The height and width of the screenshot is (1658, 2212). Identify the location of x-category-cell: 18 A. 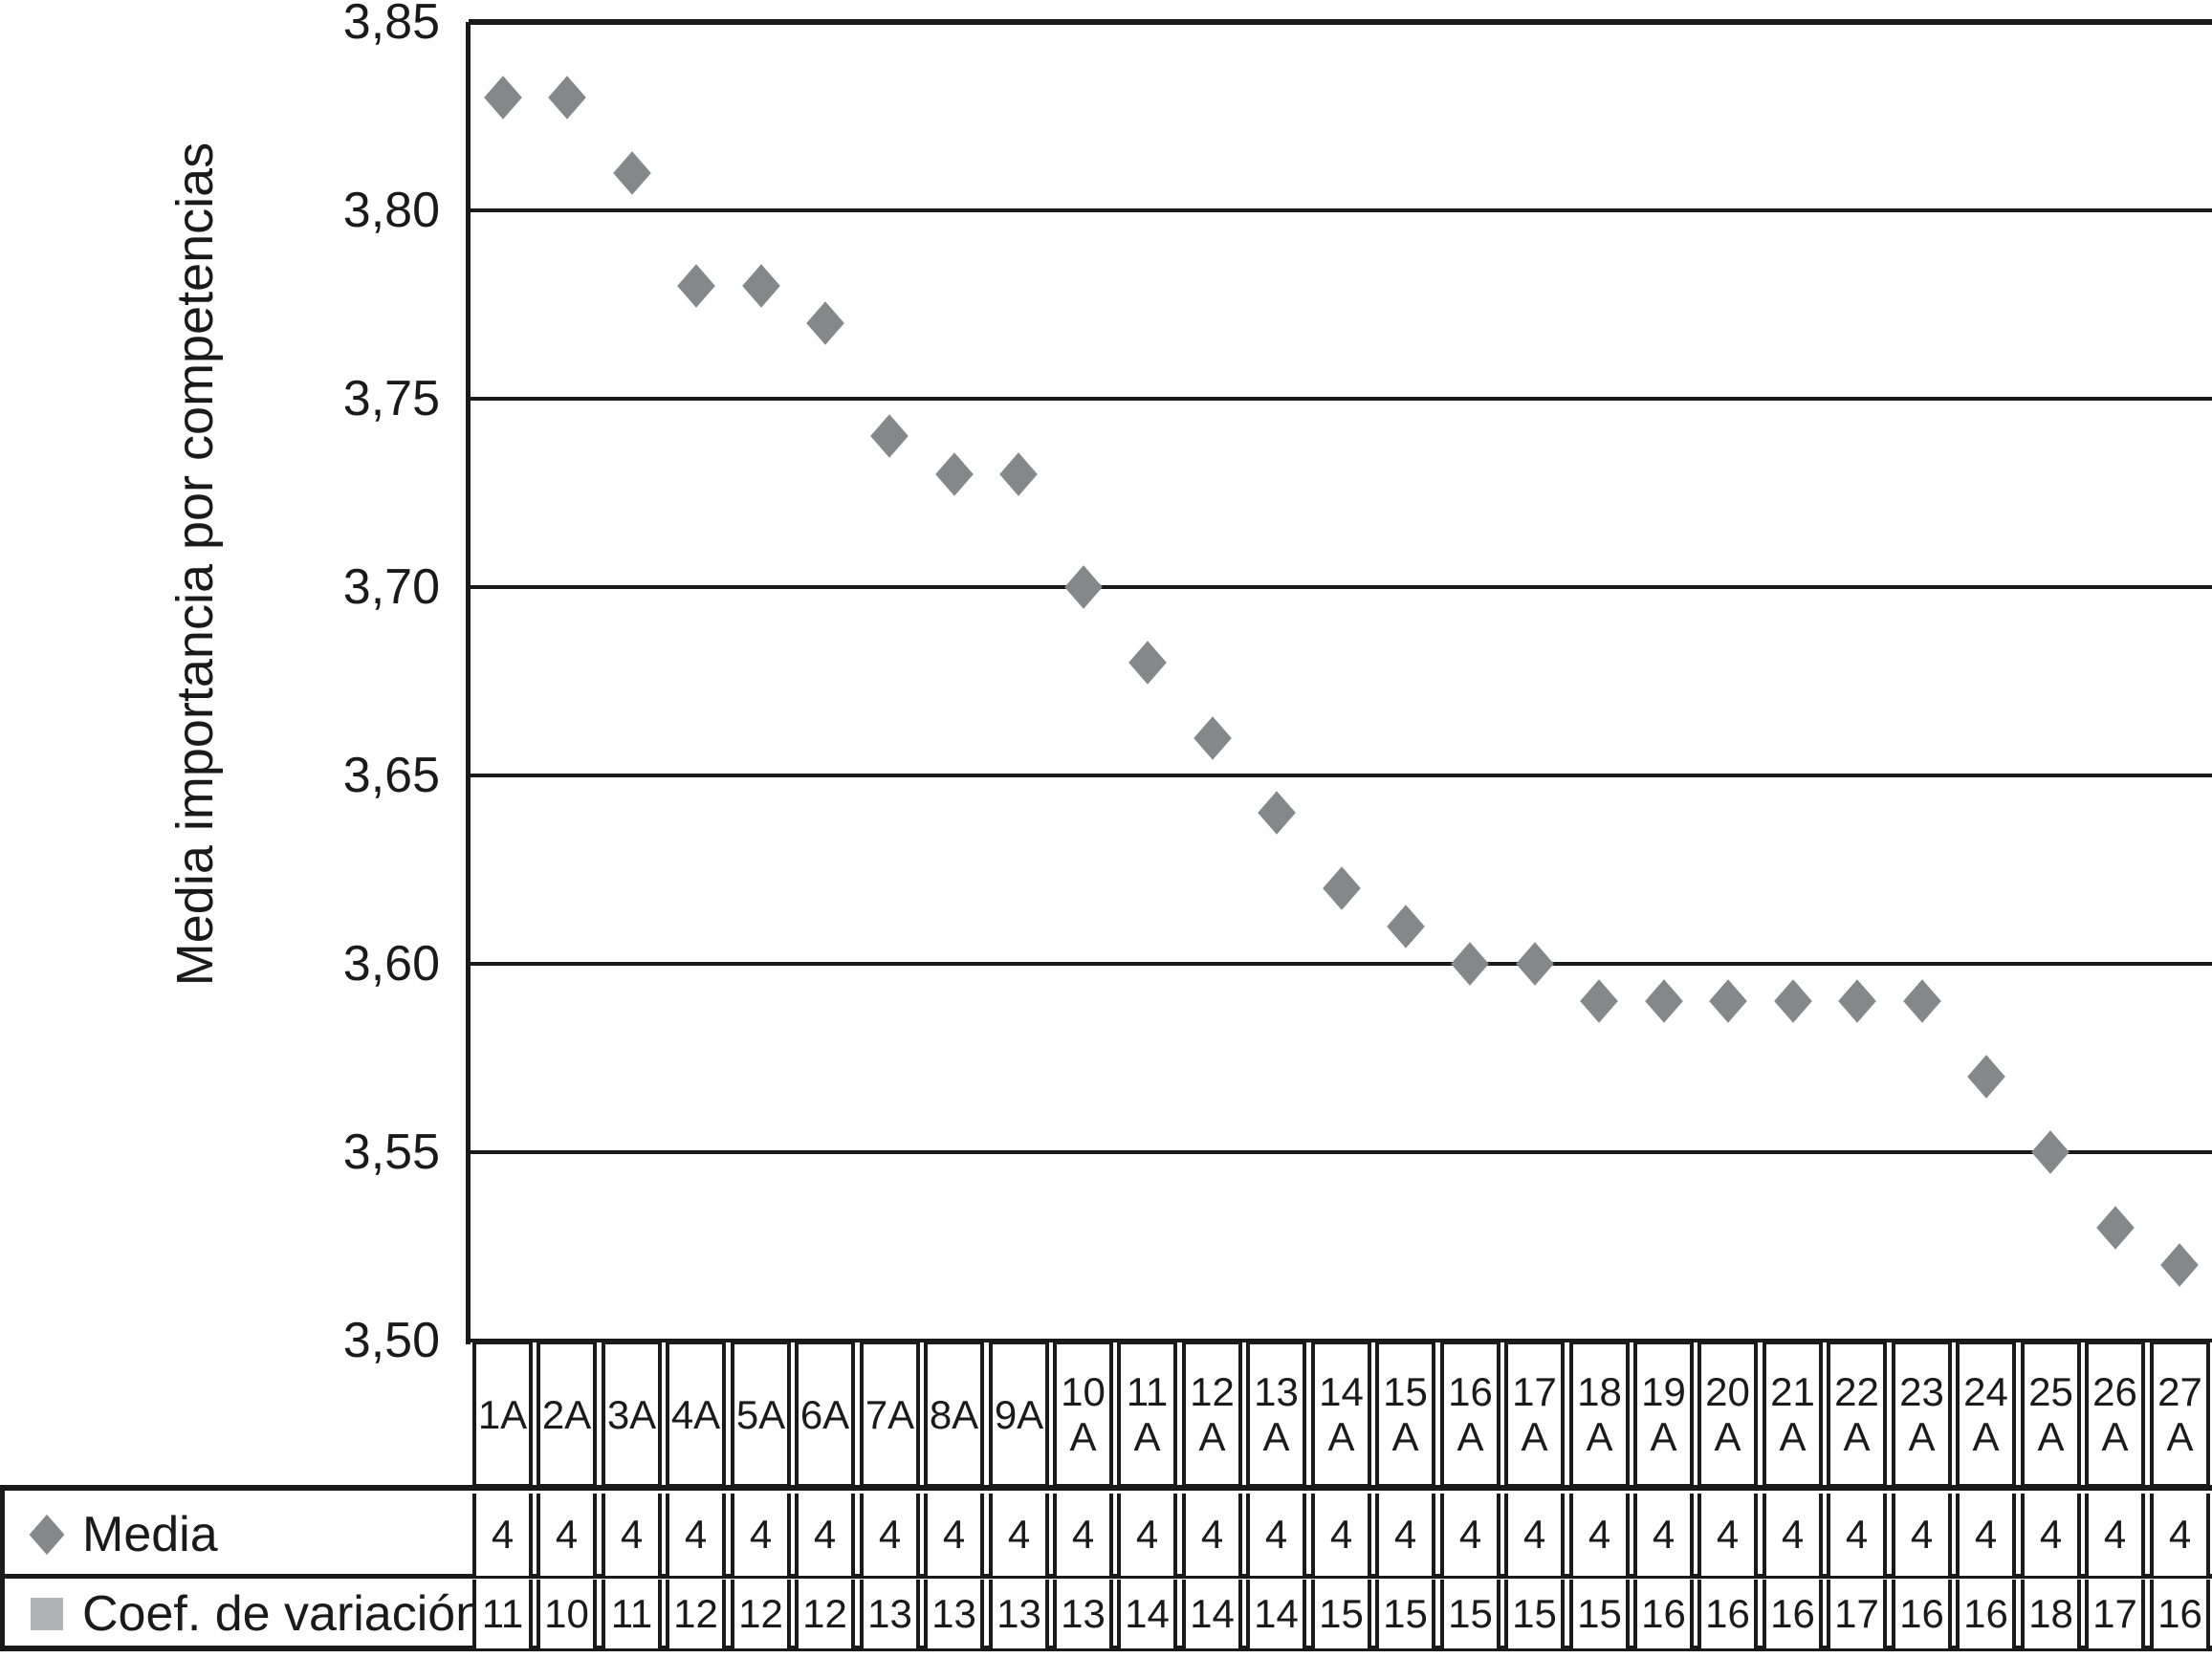
(1599, 1414).